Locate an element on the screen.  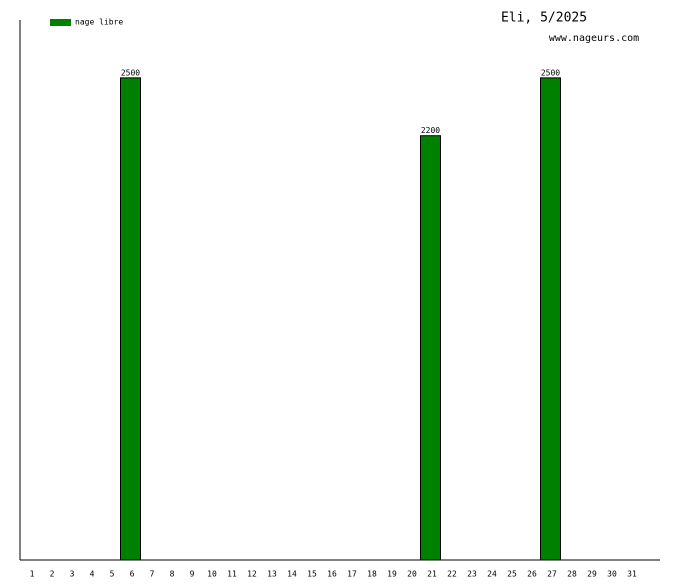
x-tick-label: 1 is located at coordinates (32, 574).